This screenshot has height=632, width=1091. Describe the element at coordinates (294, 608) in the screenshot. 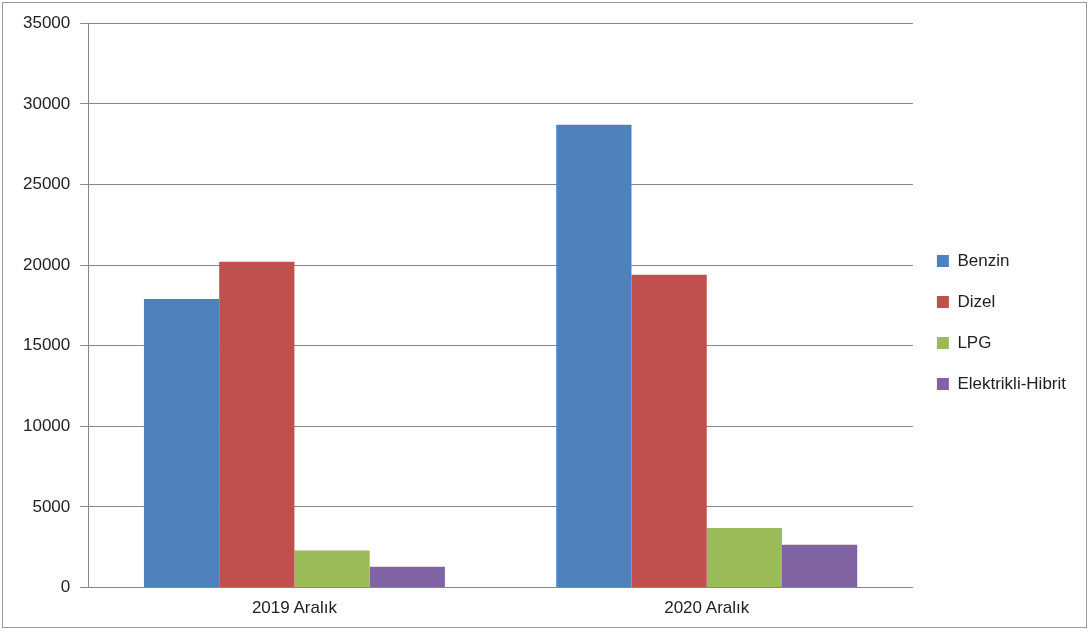

I see `x-tick-label: 2019 Aralık` at that location.